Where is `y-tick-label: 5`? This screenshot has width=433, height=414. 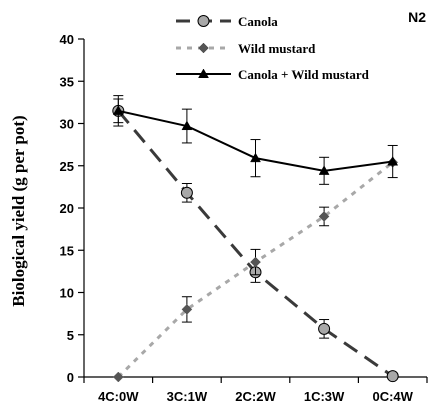
y-tick-label: 5 is located at coordinates (70, 335).